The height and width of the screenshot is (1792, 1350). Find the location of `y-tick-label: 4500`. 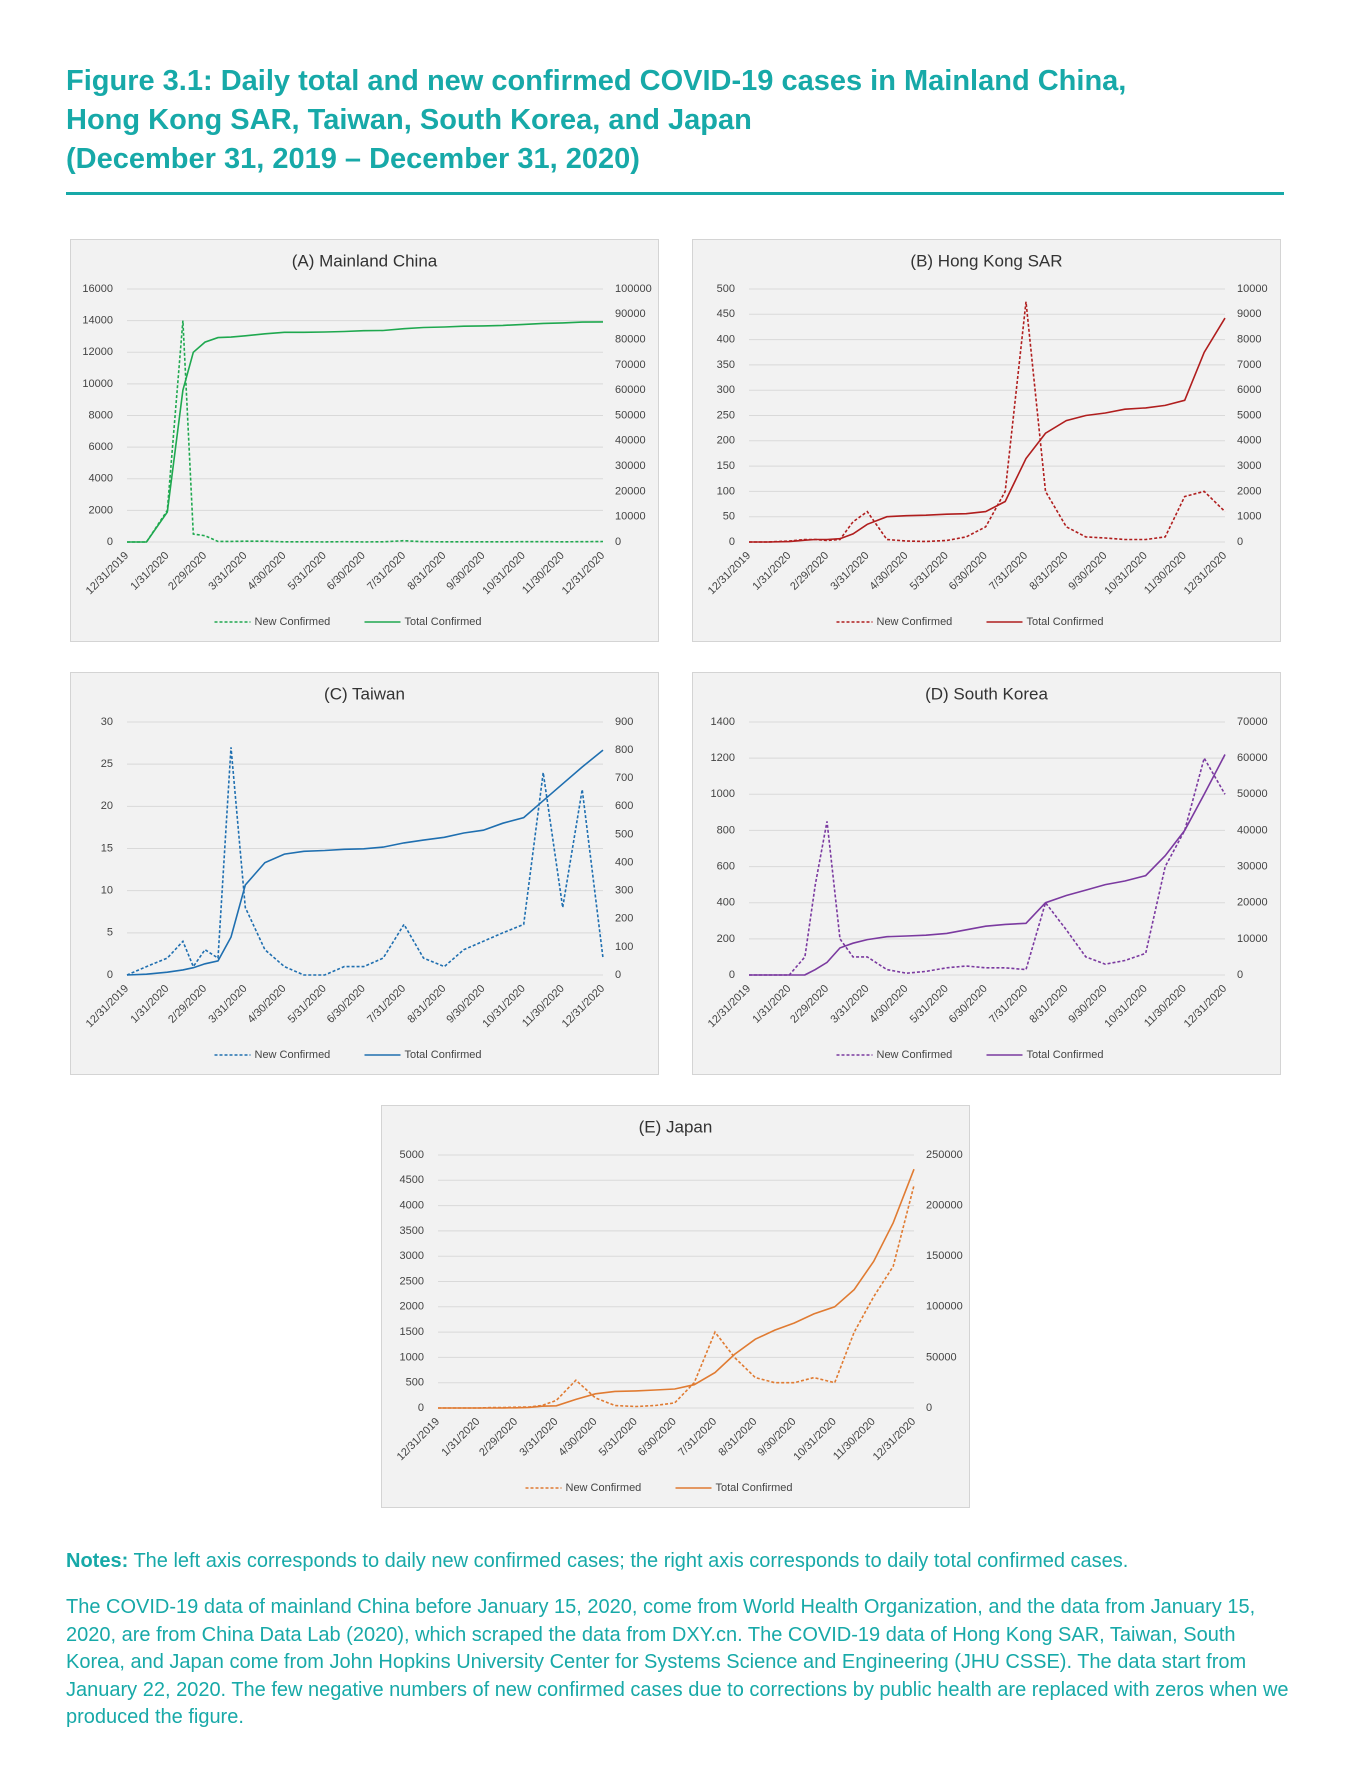

y-tick-label: 4500 is located at coordinates (412, 1180).